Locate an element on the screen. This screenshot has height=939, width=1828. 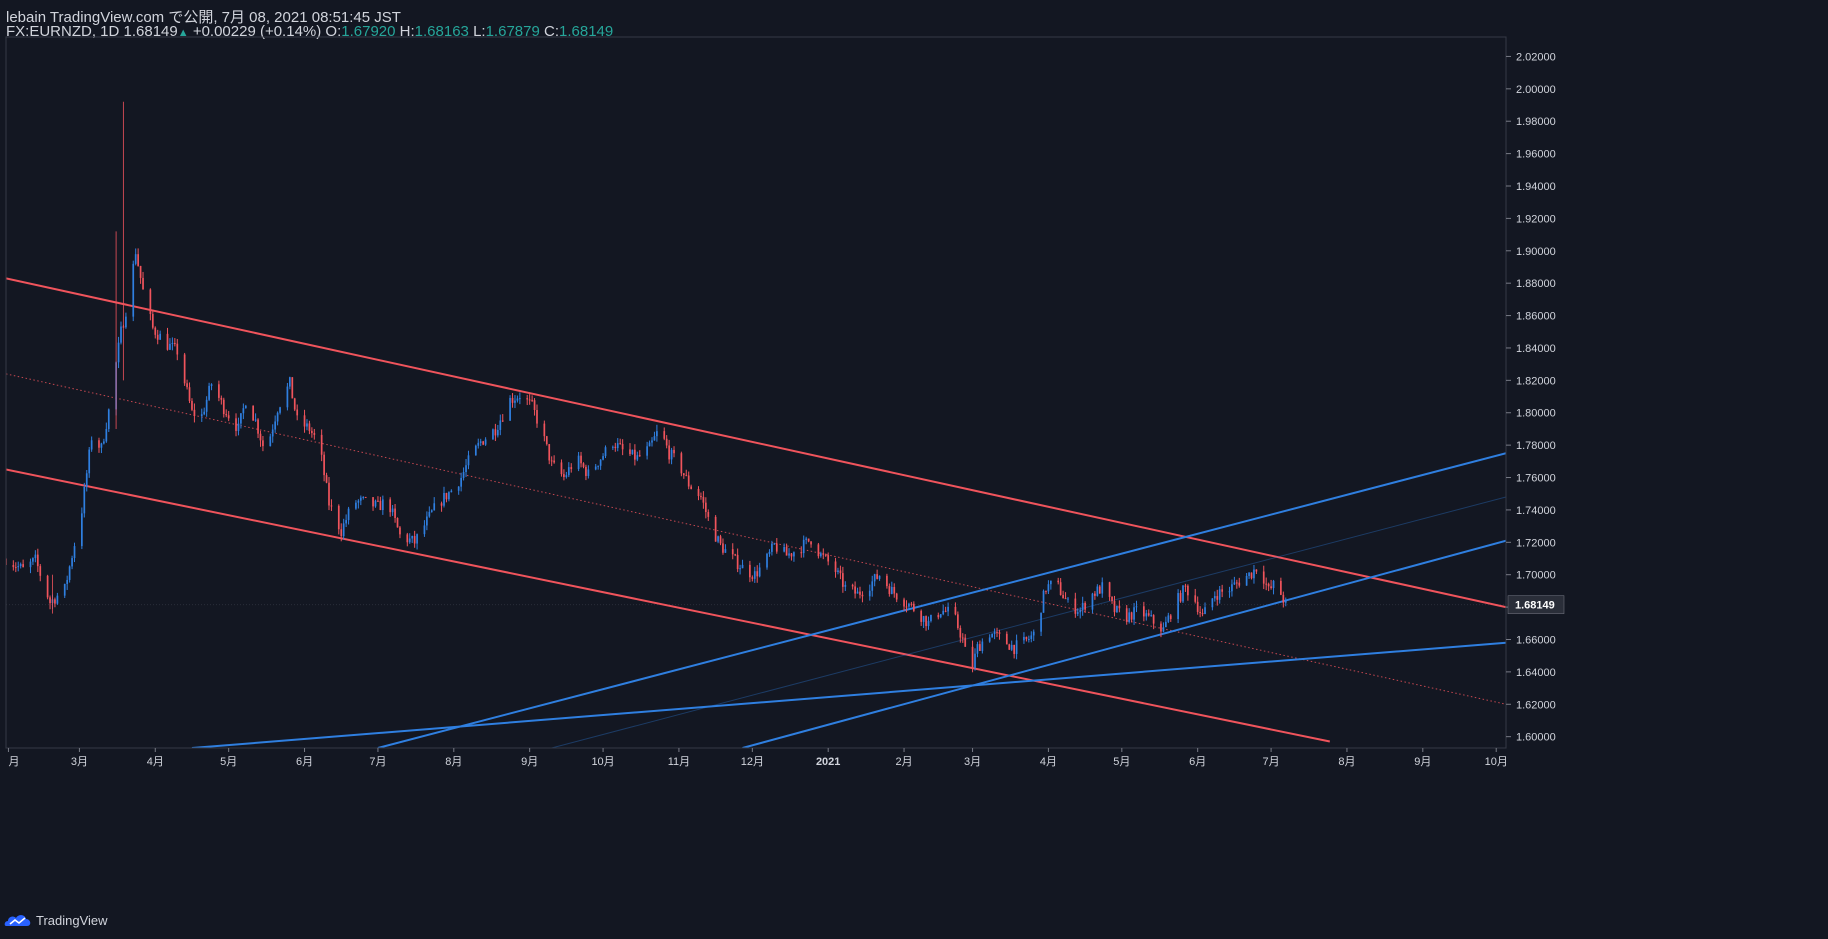
x-tick-label: 4月 is located at coordinates (155, 762).